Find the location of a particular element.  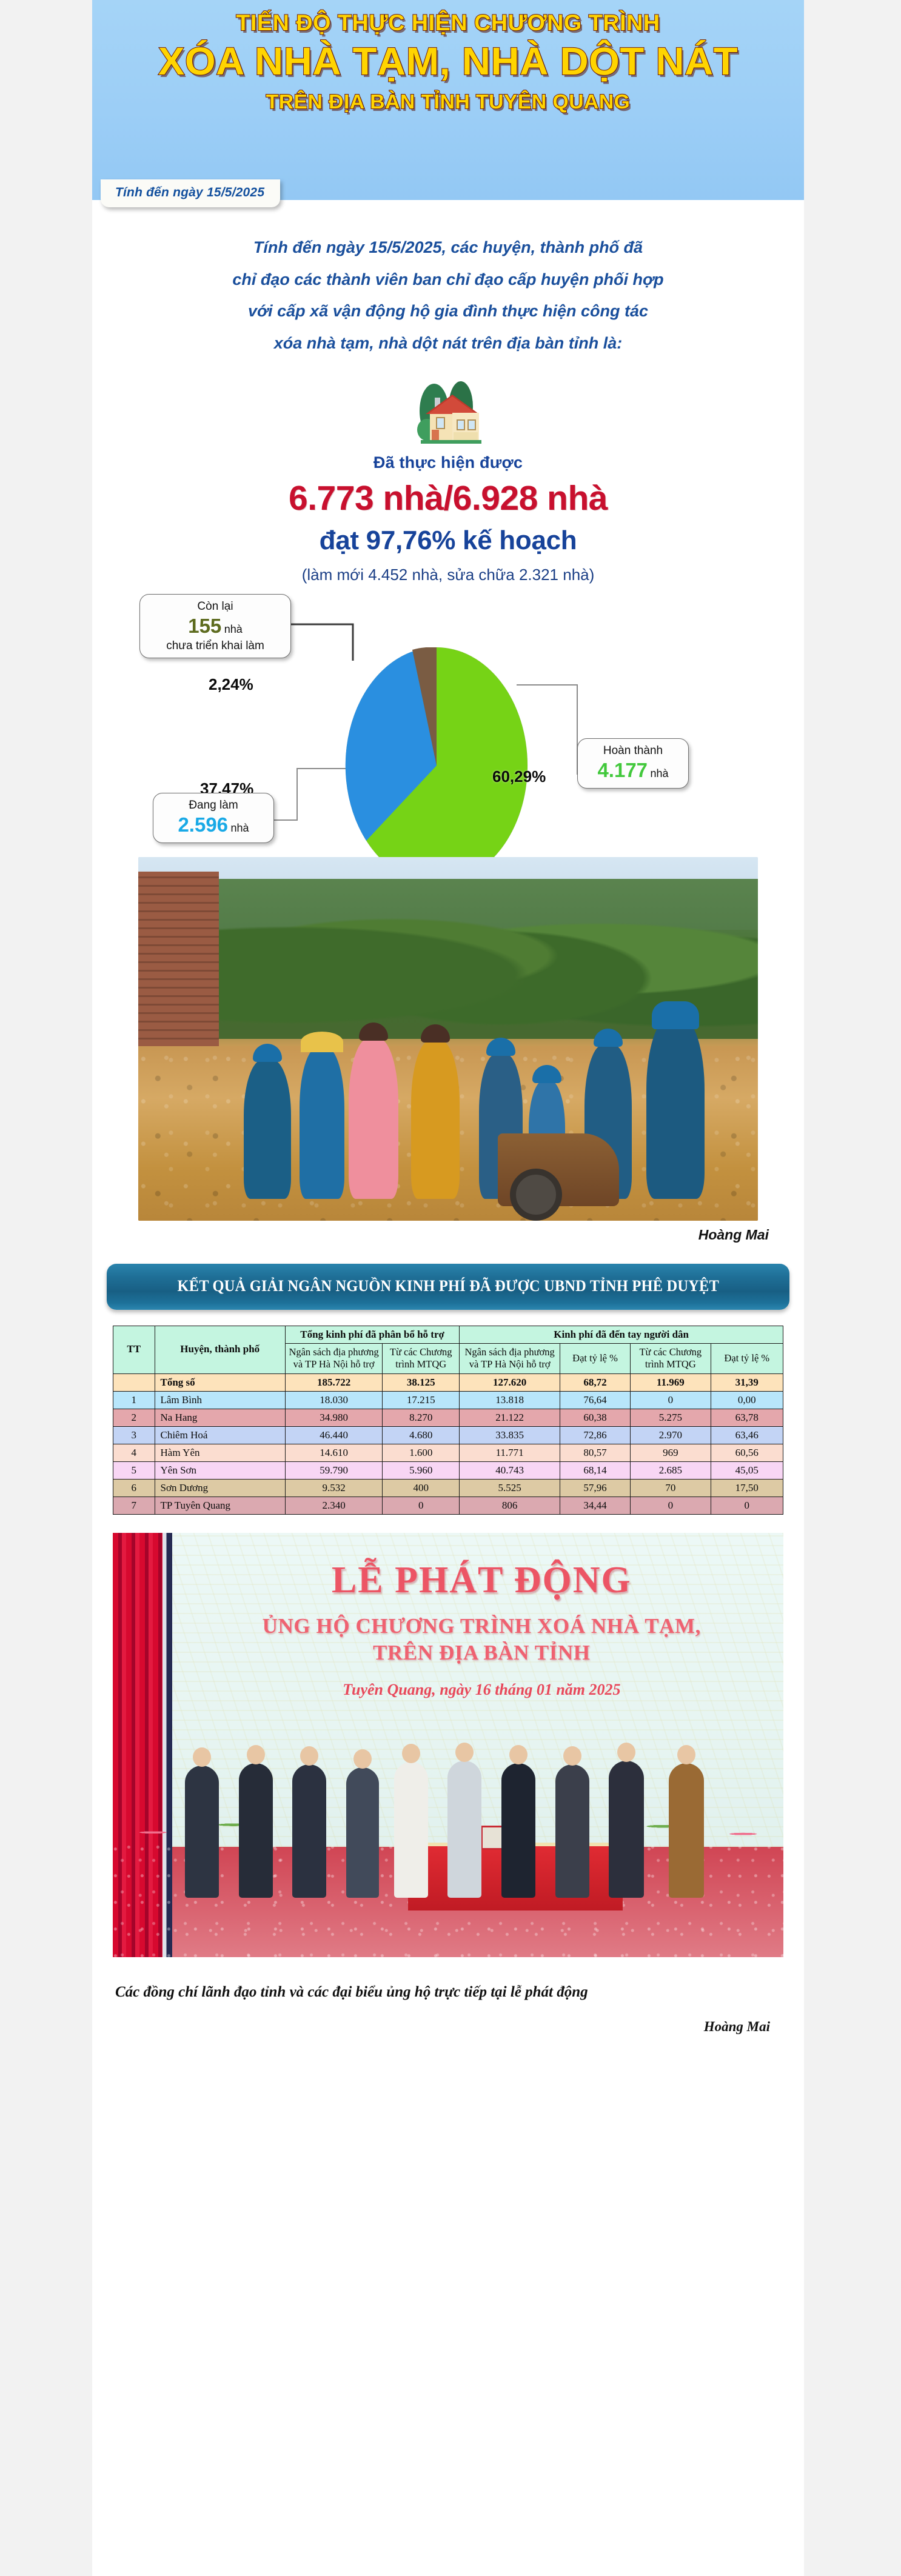

cell-tt: 2 is located at coordinates (134, 1418).